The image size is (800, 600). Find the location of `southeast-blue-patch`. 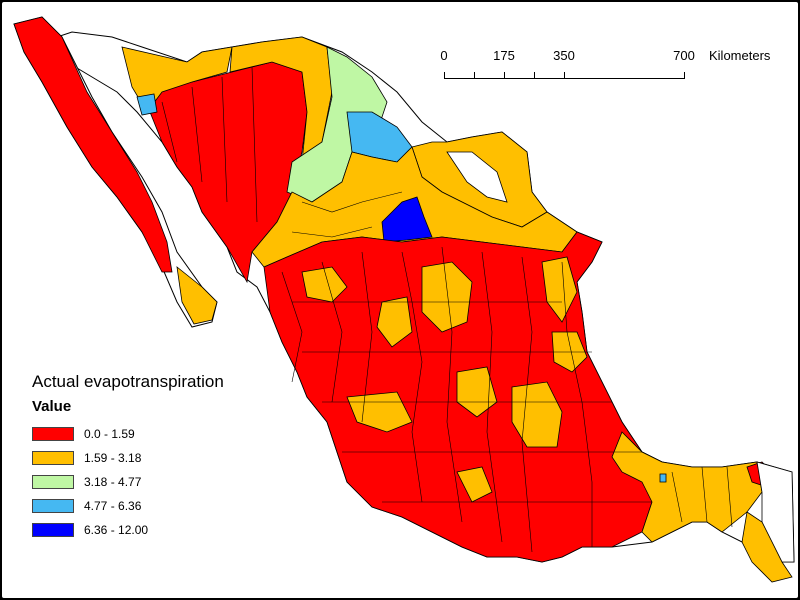

southeast-blue-patch is located at coordinates (663, 478).